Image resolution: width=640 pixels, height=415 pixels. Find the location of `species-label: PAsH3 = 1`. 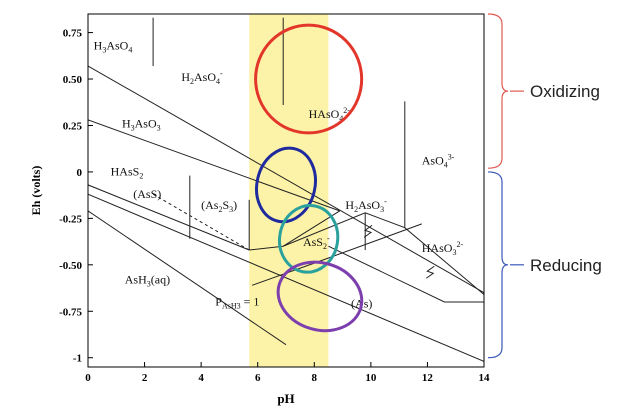

species-label: PAsH3 = 1 is located at coordinates (237, 303).